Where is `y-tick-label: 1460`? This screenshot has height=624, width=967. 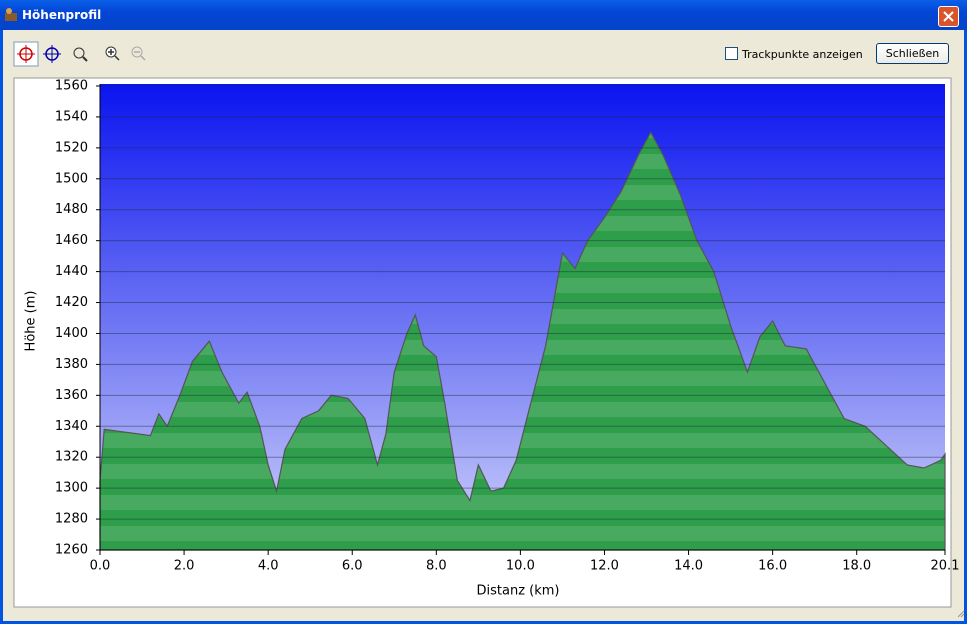 y-tick-label: 1460 is located at coordinates (71, 240).